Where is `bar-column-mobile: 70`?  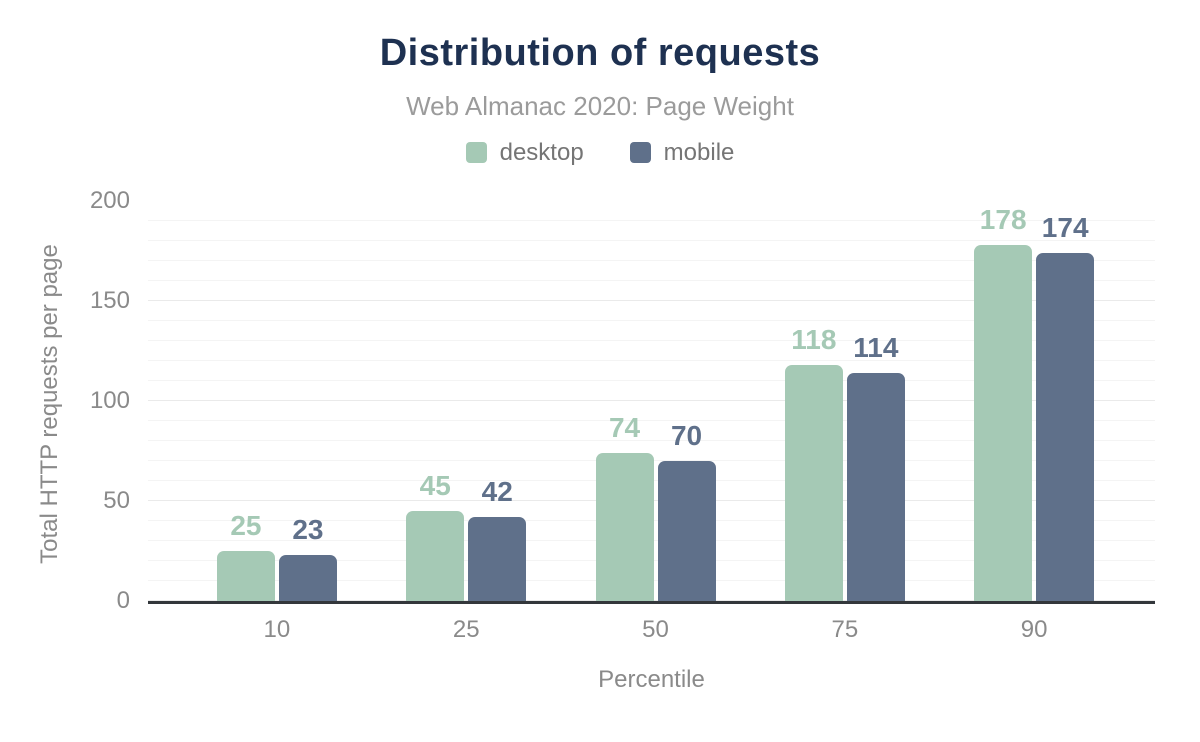 bar-column-mobile: 70 is located at coordinates (686, 510).